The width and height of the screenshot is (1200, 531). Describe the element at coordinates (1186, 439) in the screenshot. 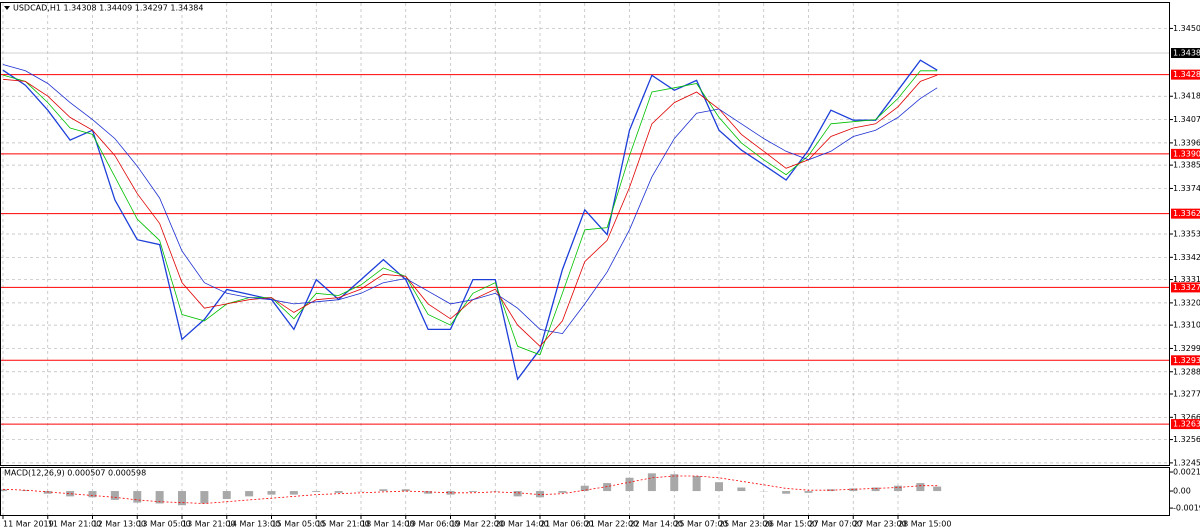

I see `y-tick-label: 1.32560` at that location.